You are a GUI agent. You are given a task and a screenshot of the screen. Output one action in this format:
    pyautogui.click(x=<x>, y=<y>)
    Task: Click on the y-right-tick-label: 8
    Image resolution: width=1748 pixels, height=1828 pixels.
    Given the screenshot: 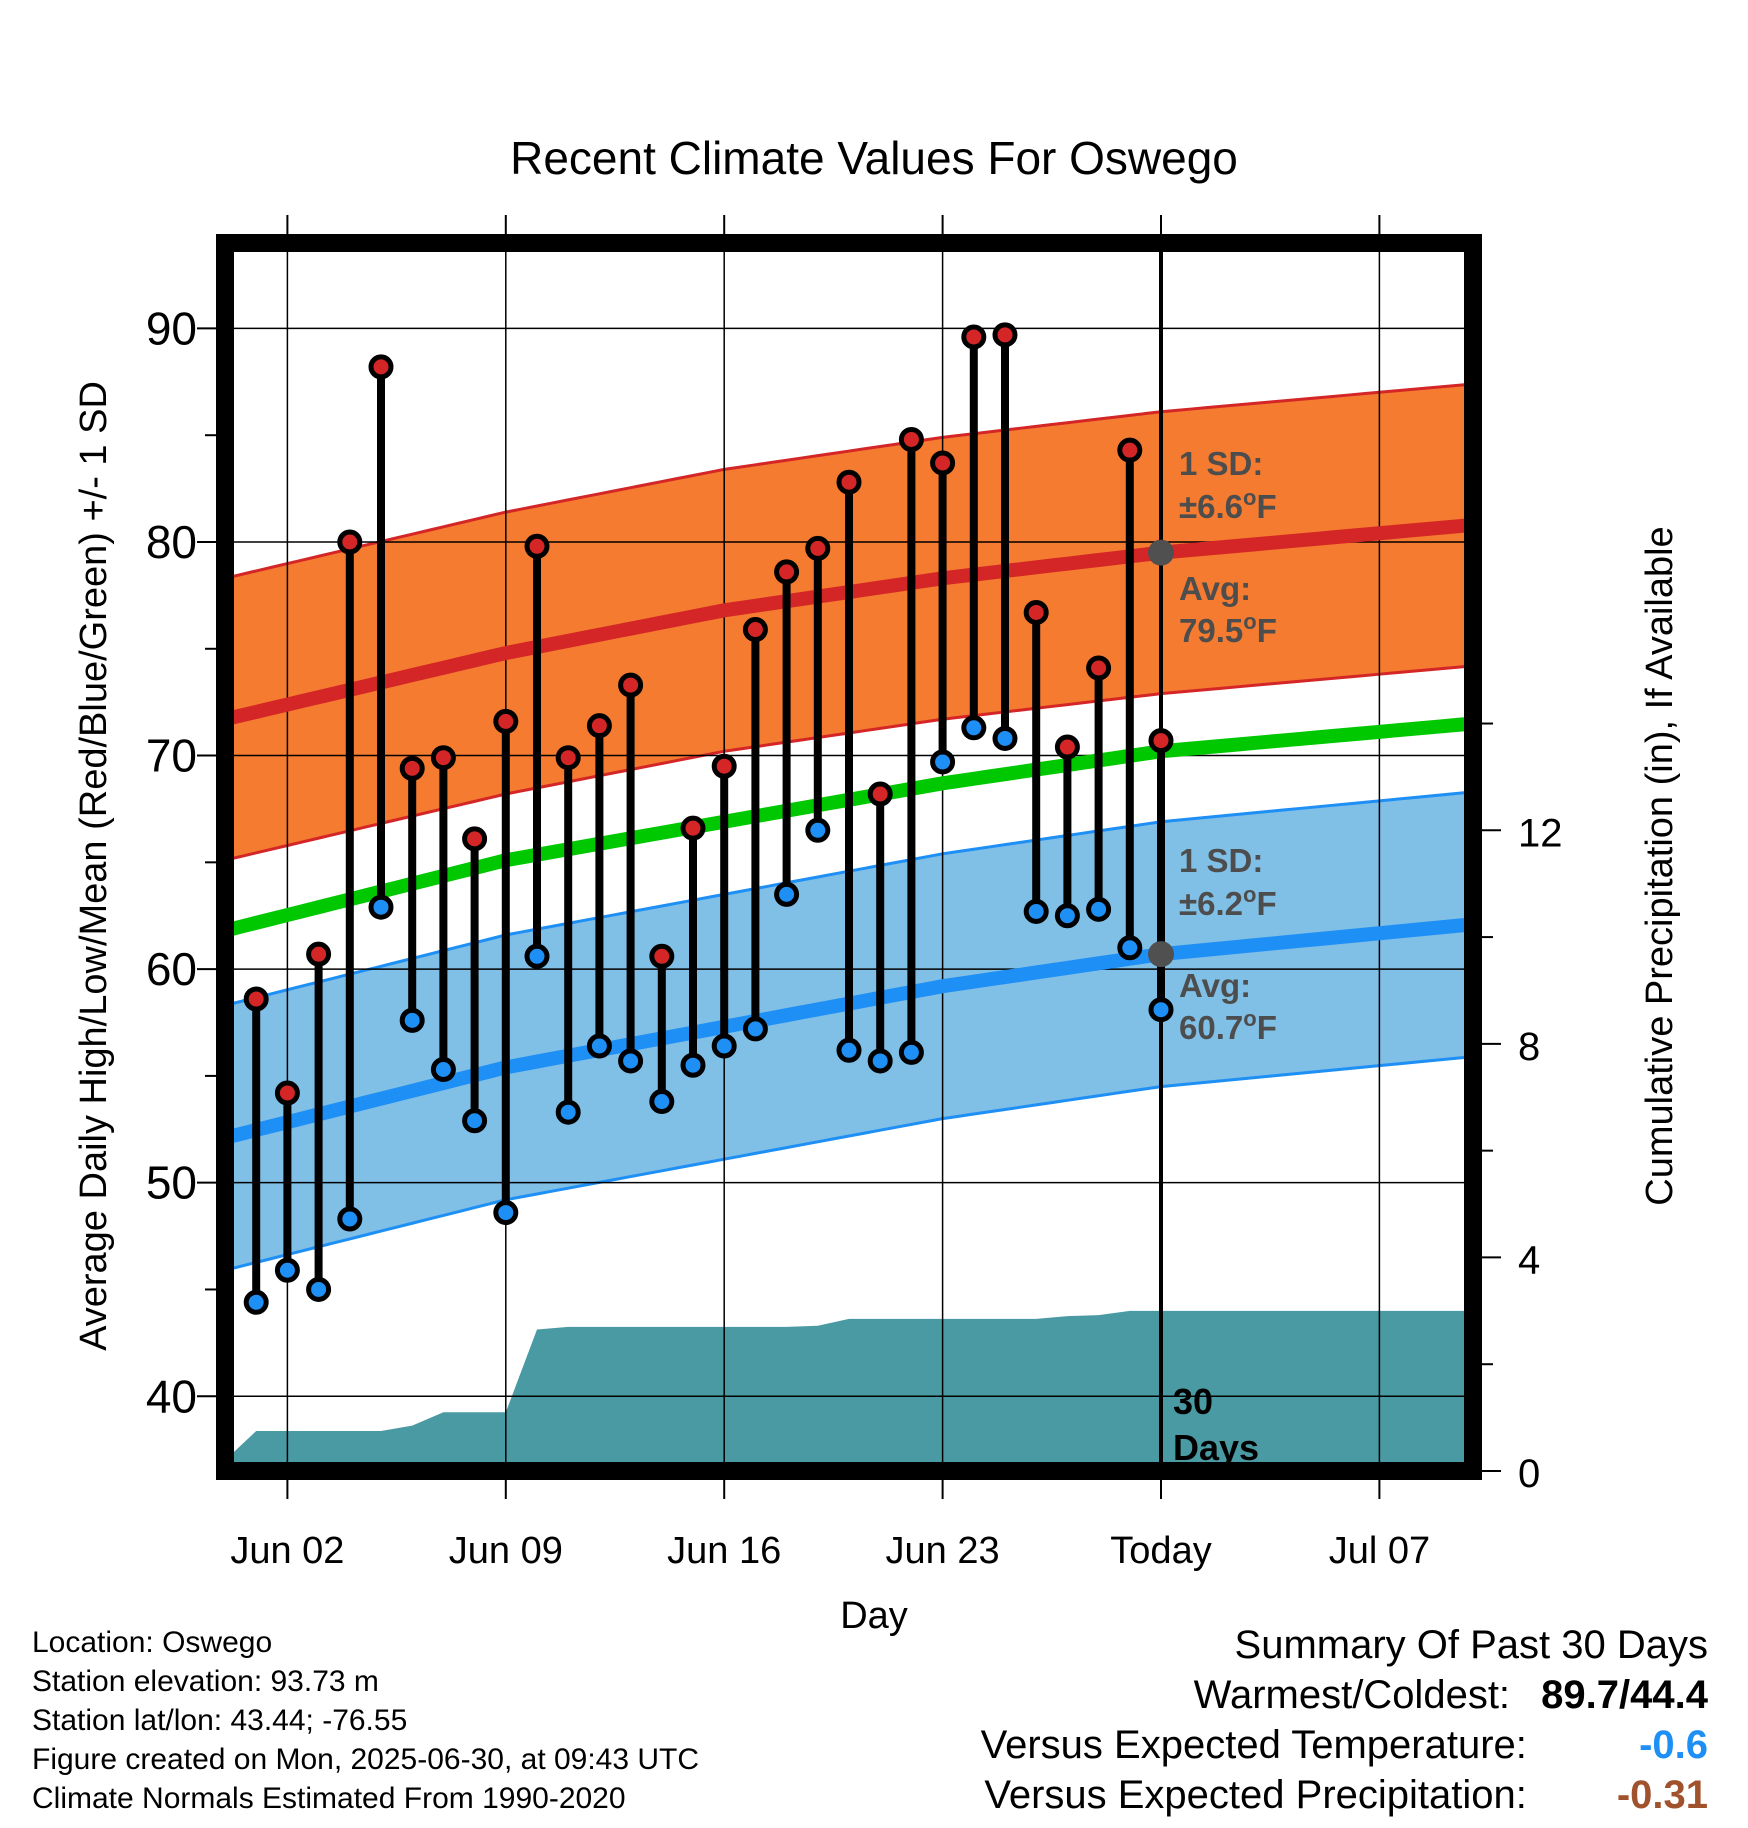 What is the action you would take?
    pyautogui.click(x=1529, y=1047)
    